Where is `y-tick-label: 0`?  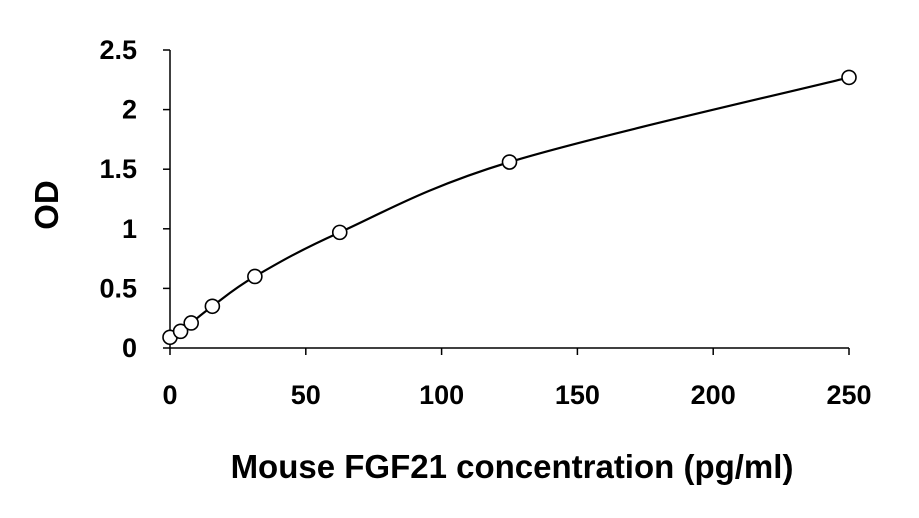 y-tick-label: 0 is located at coordinates (129, 348).